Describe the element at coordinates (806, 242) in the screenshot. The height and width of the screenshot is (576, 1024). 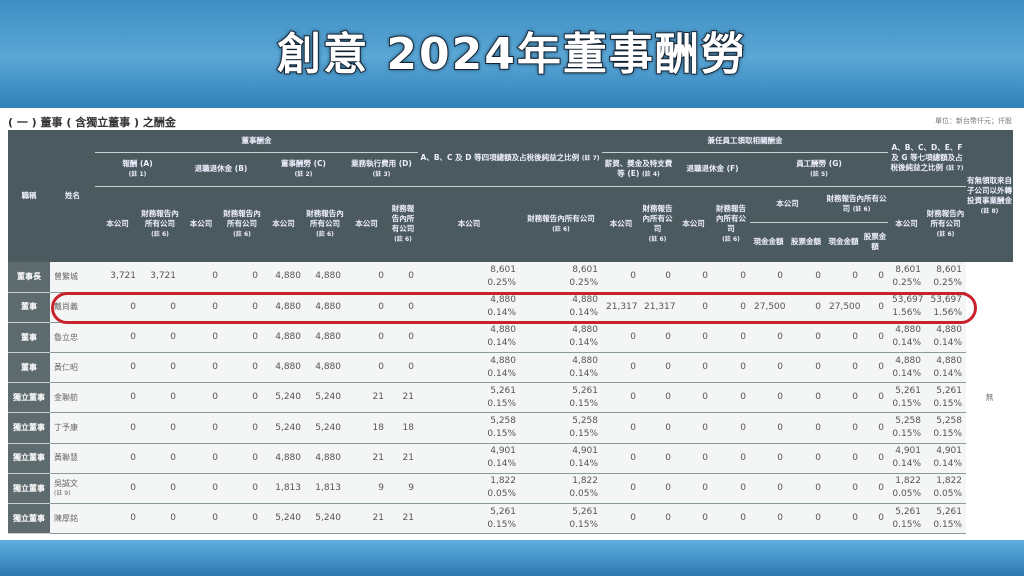
I see `header-g-company-stock: 股票金額` at that location.